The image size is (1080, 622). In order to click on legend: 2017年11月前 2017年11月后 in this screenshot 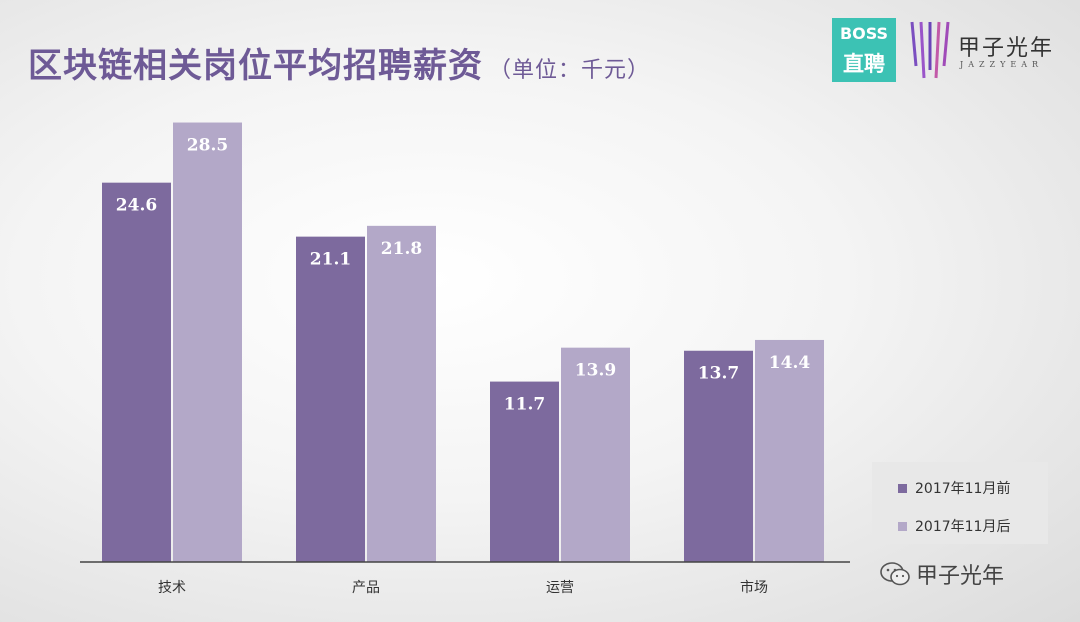, I will do `click(960, 503)`.